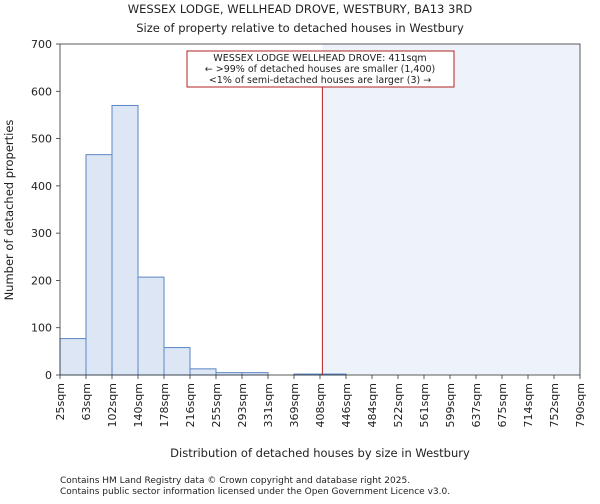 This screenshot has width=600, height=504. What do you see at coordinates (190, 405) in the screenshot?
I see `x-tick-label: 216sqm` at bounding box center [190, 405].